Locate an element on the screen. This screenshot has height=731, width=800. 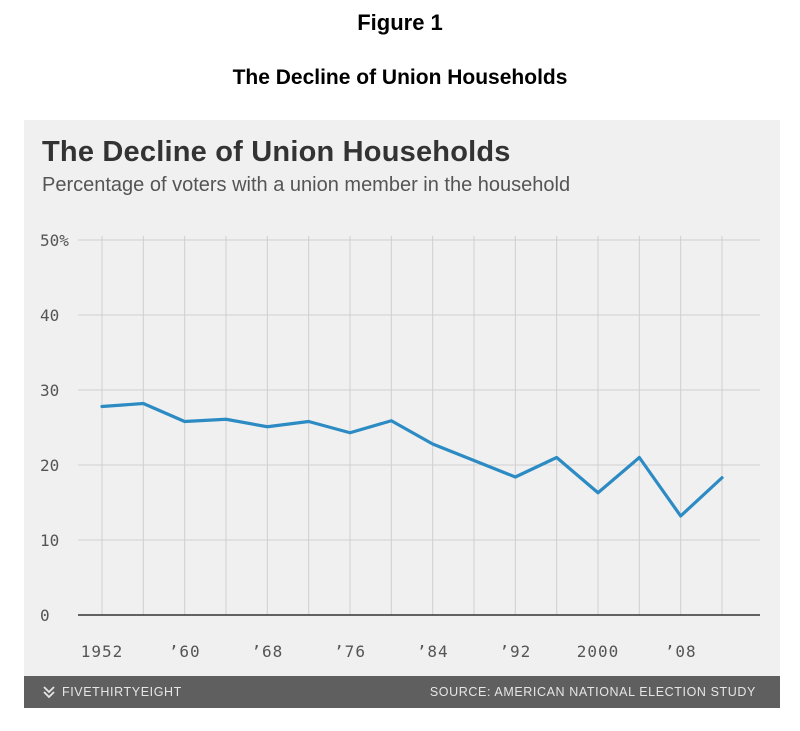
x-tick-label: 2000 is located at coordinates (598, 651).